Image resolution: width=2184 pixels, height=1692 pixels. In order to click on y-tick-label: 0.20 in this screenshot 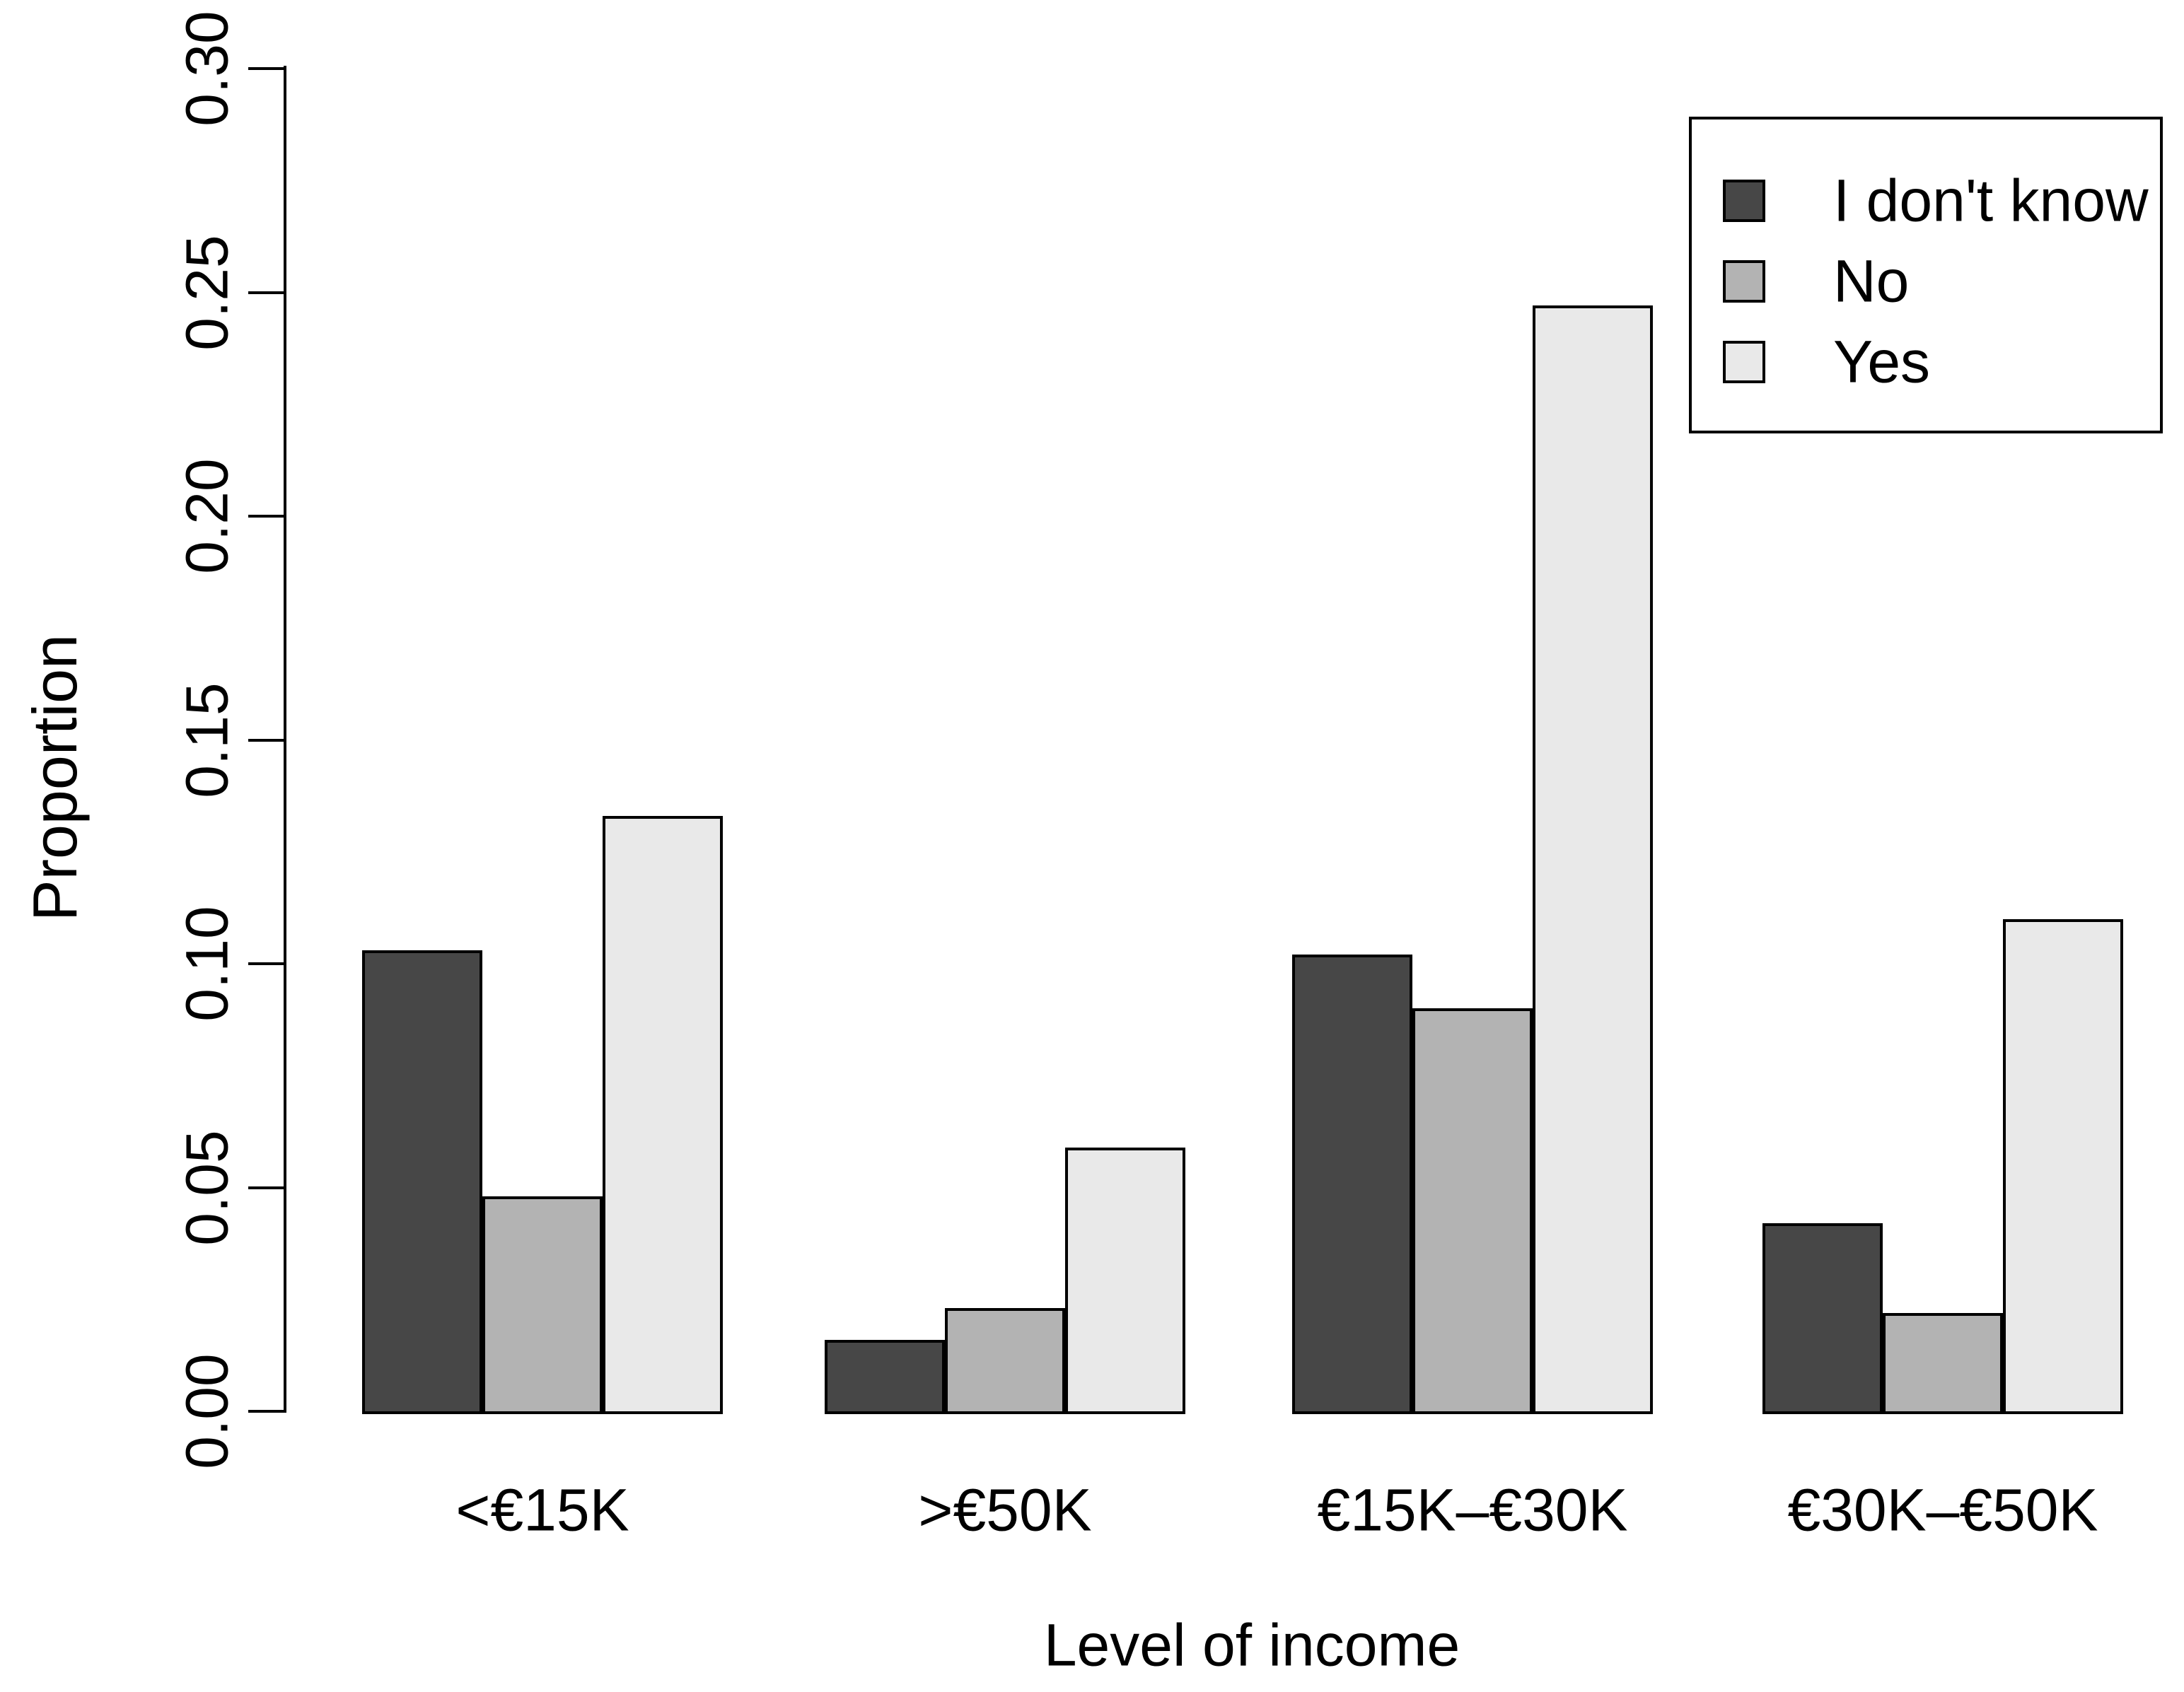, I will do `click(206, 516)`.